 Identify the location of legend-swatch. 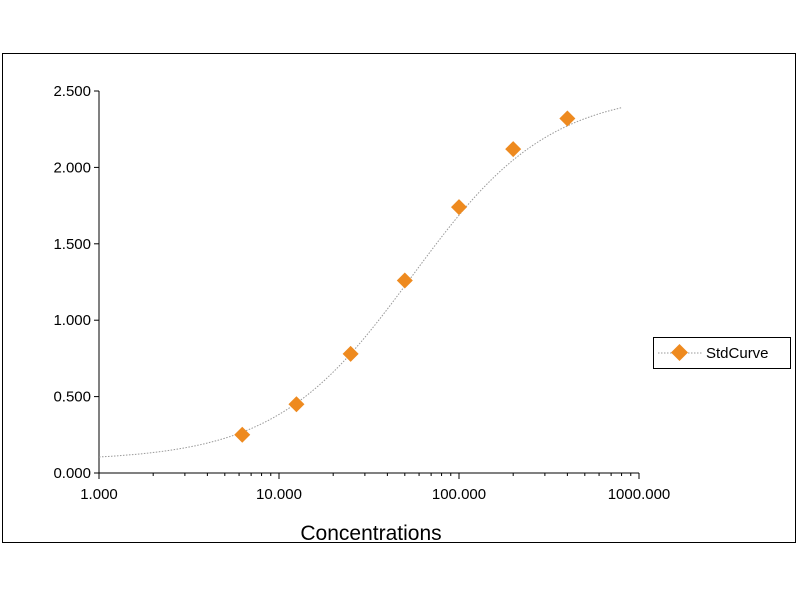
(680, 353).